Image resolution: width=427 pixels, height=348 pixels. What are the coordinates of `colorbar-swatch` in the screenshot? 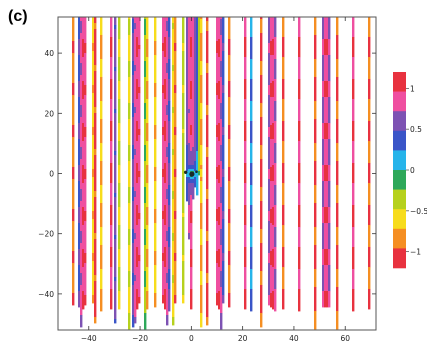 It's located at (399, 160).